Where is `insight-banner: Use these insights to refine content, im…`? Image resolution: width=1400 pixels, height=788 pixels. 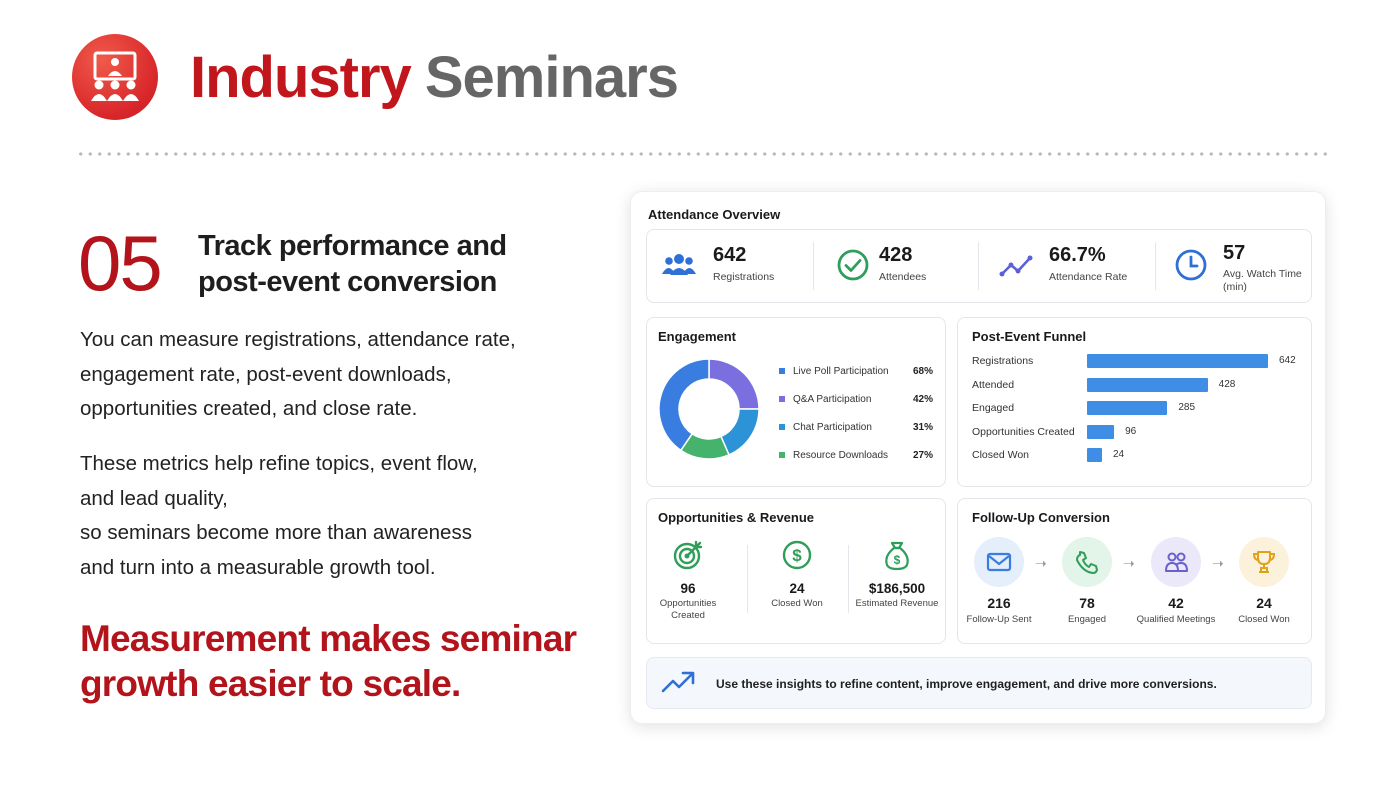 insight-banner: Use these insights to refine content, im… is located at coordinates (979, 683).